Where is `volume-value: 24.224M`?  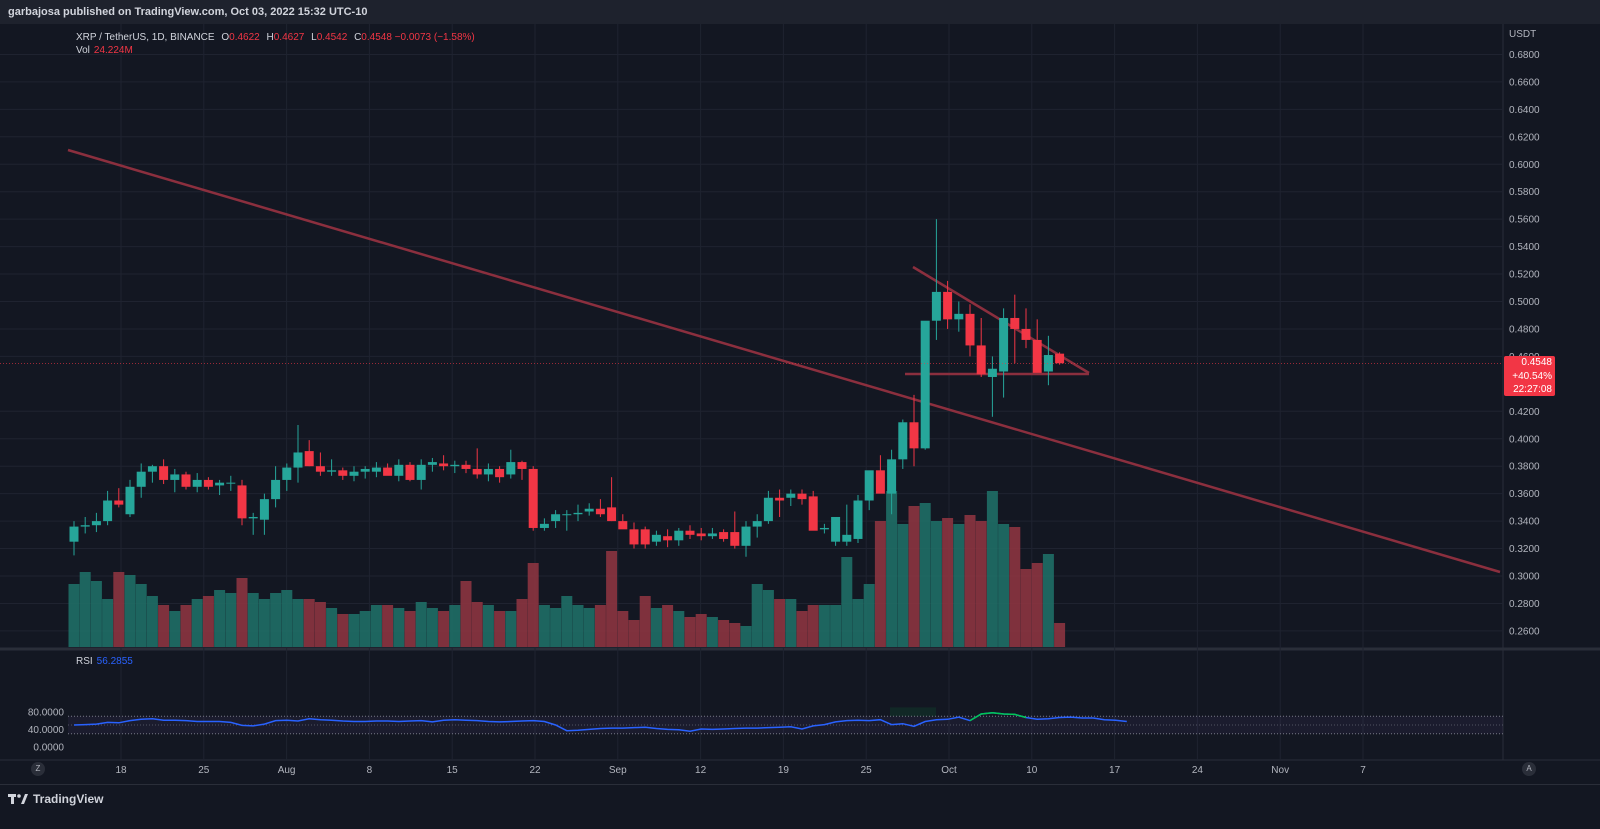
volume-value: 24.224M is located at coordinates (113, 50).